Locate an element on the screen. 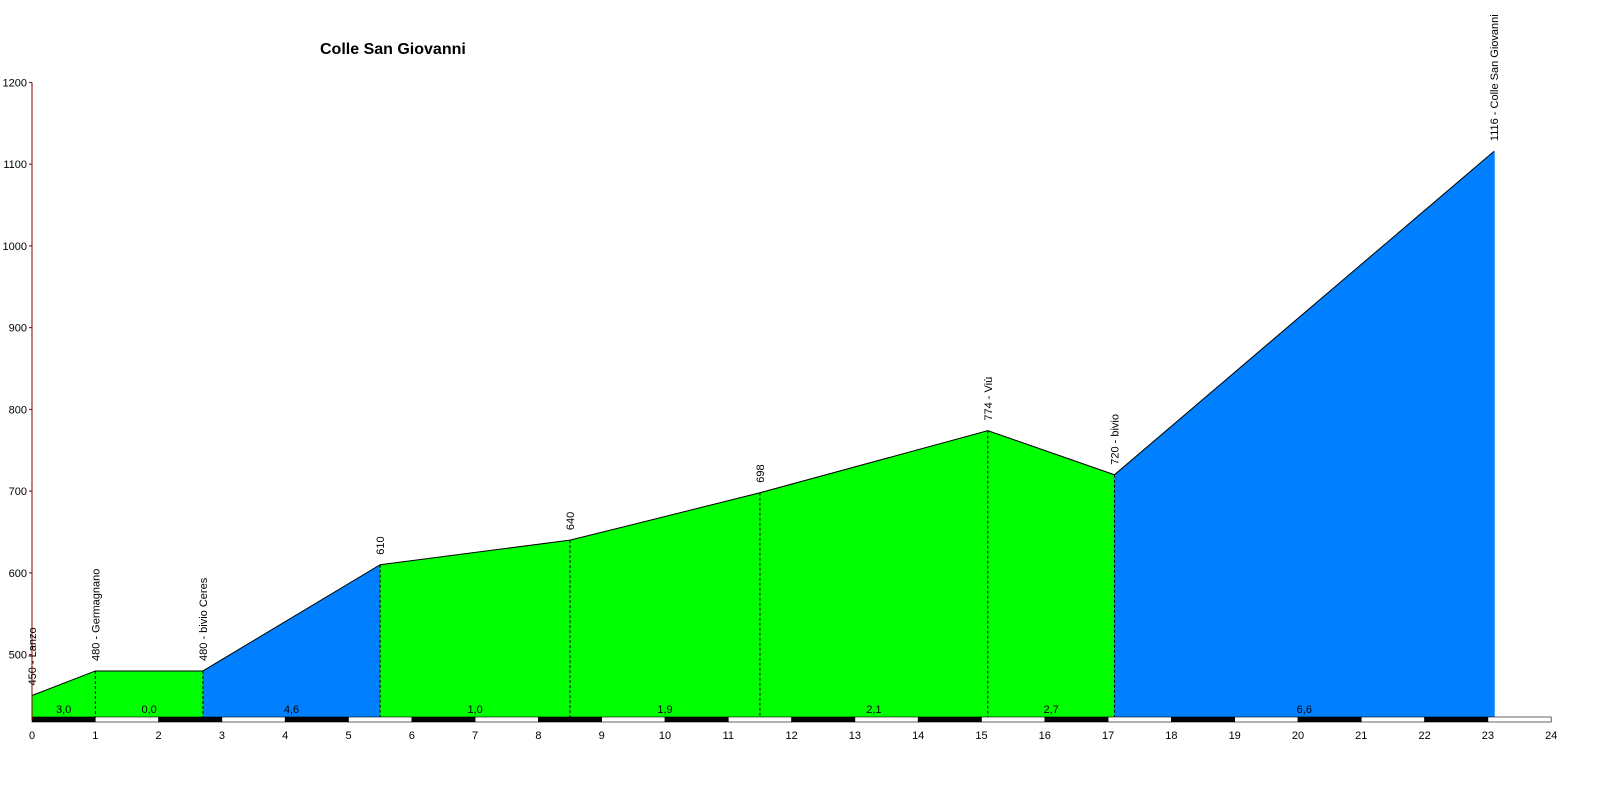 The image size is (1601, 800). x-tick-label: 20 is located at coordinates (1298, 736).